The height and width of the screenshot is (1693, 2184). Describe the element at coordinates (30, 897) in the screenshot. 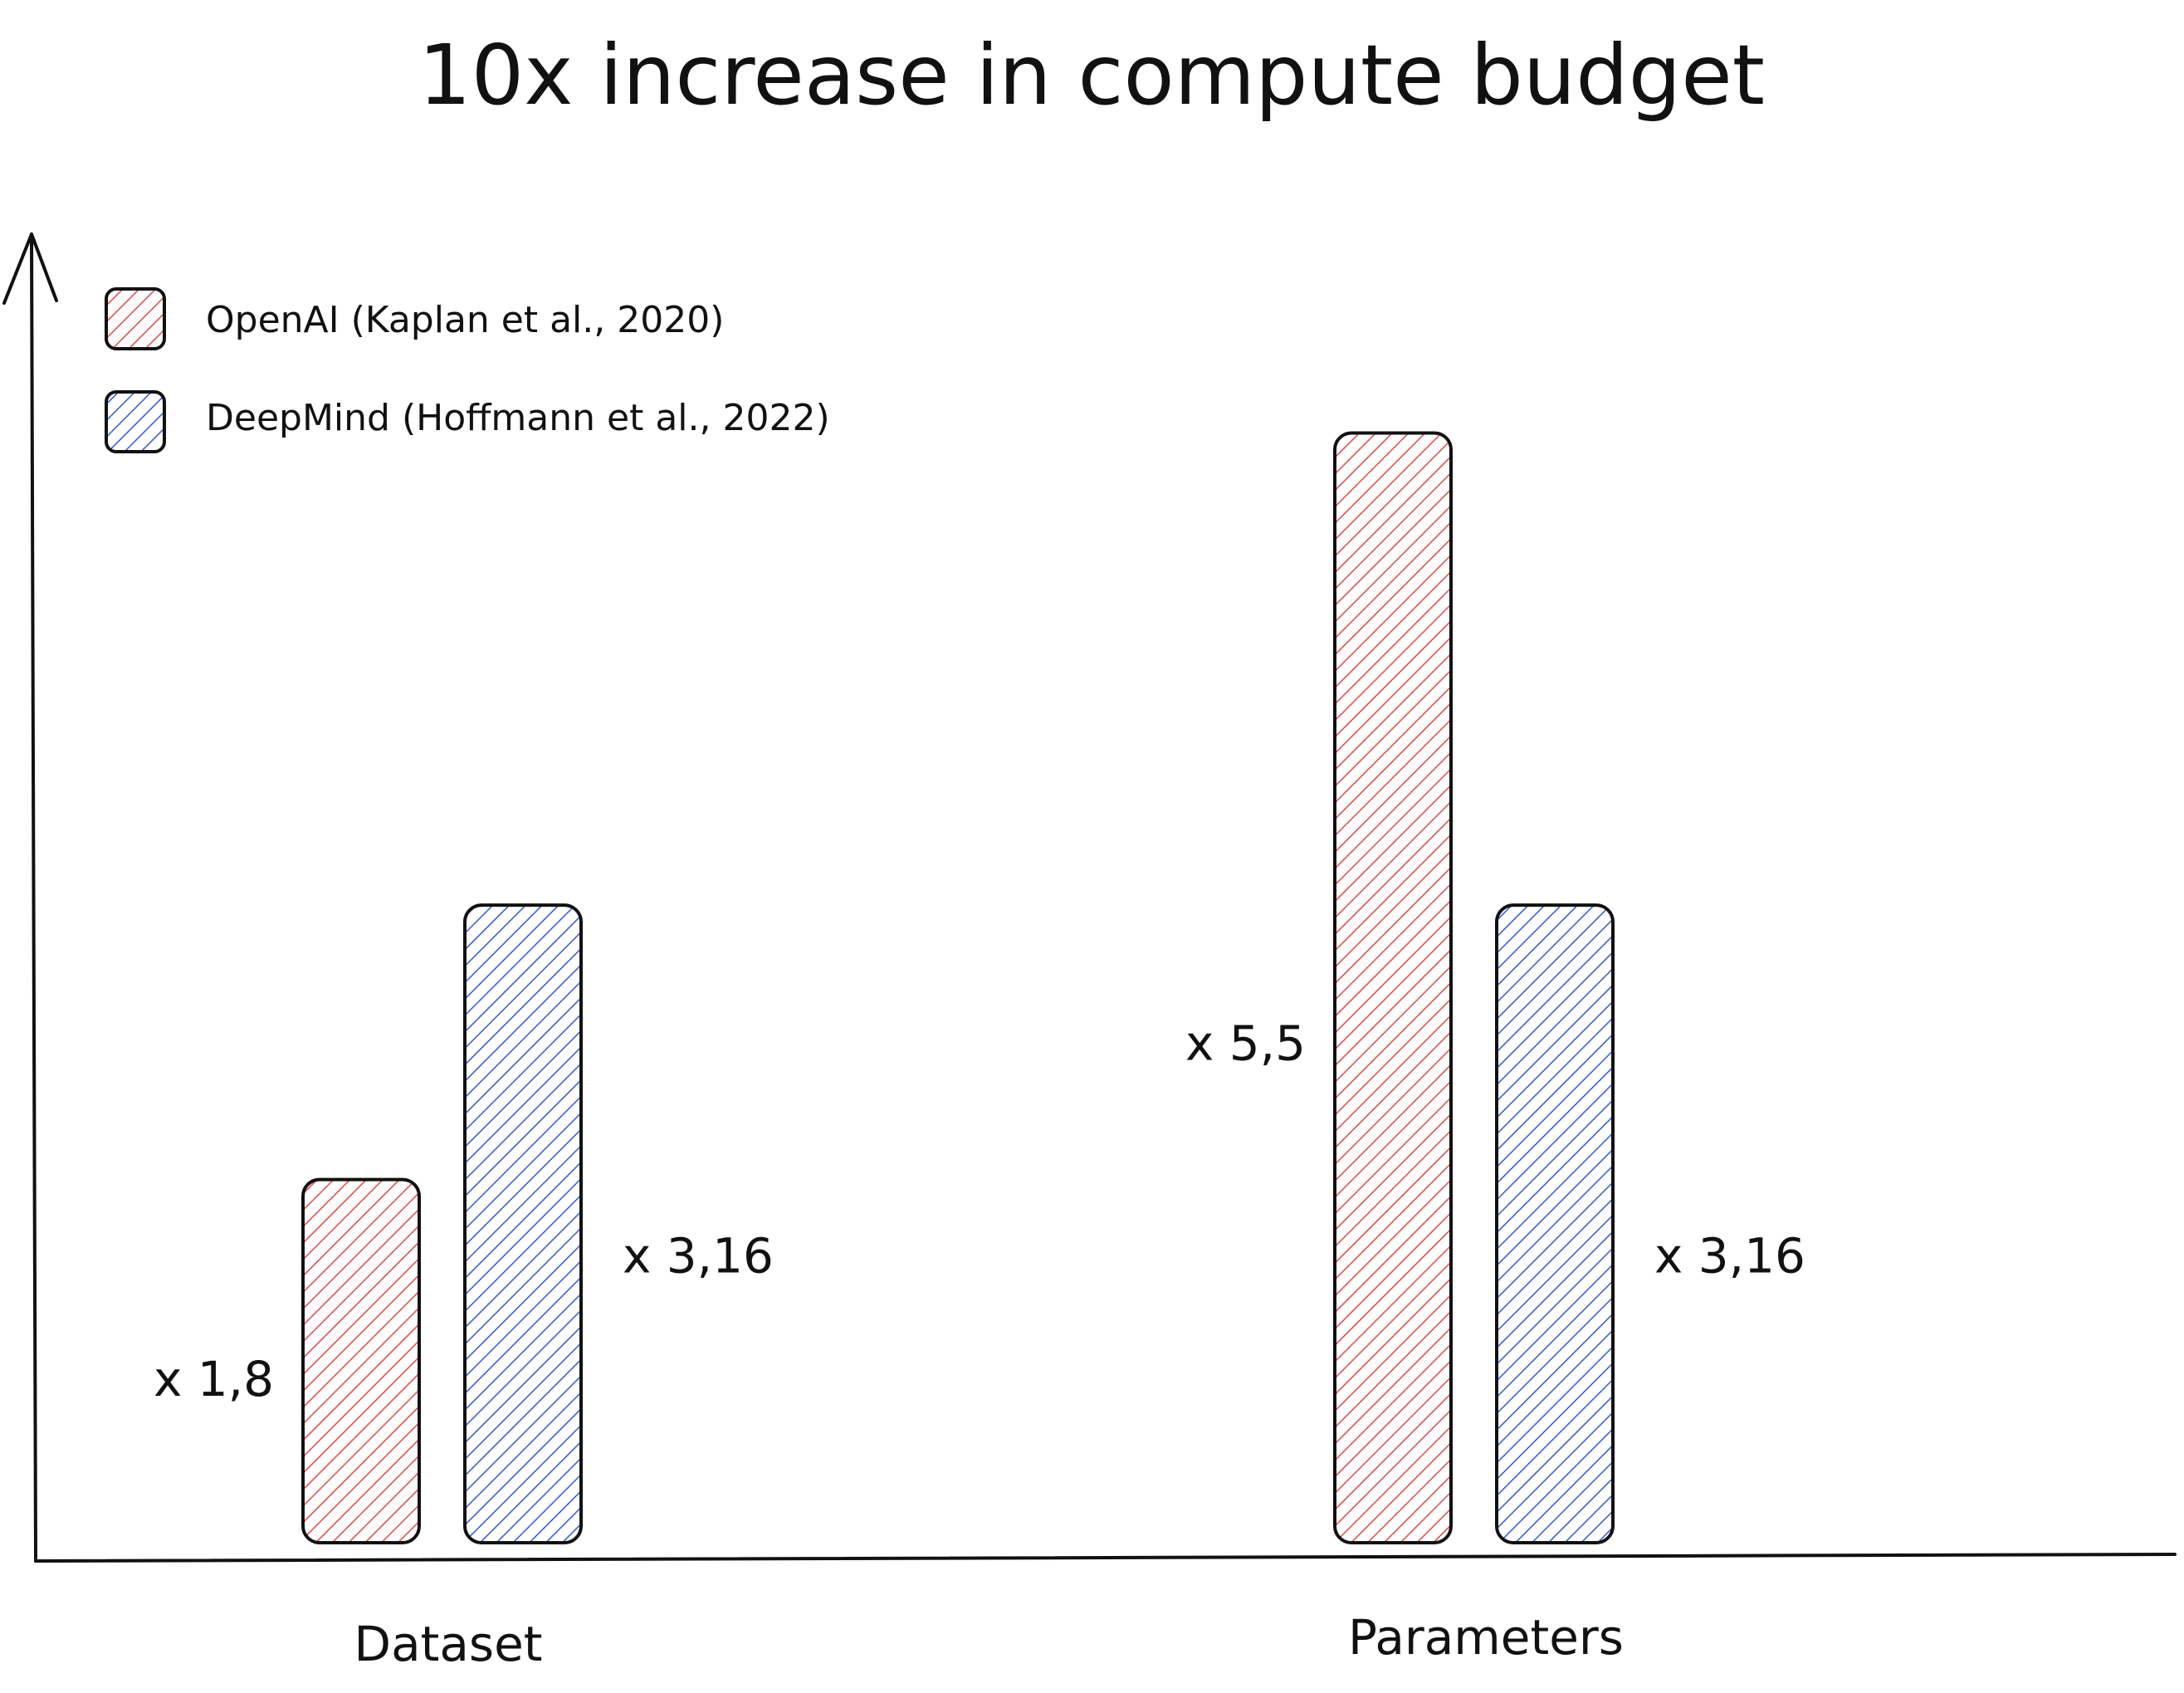

I see `y-axis` at that location.